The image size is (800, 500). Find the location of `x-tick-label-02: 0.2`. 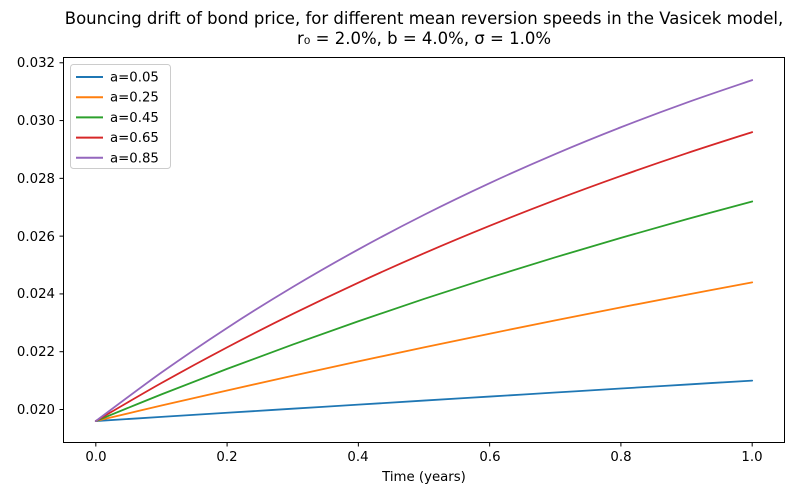

x-tick-label-02: 0.2 is located at coordinates (226, 457).